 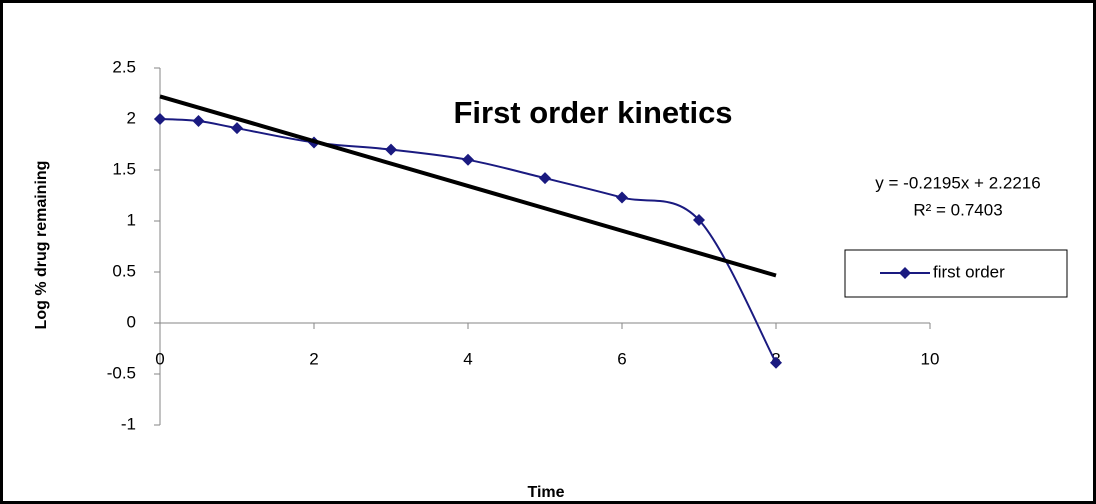 I want to click on x-tick-label: 10, so click(x=930, y=358).